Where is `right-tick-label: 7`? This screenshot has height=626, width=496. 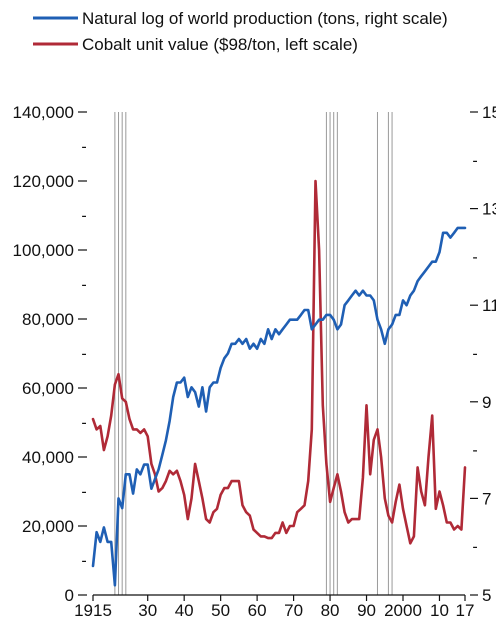 right-tick-label: 7 is located at coordinates (486, 498).